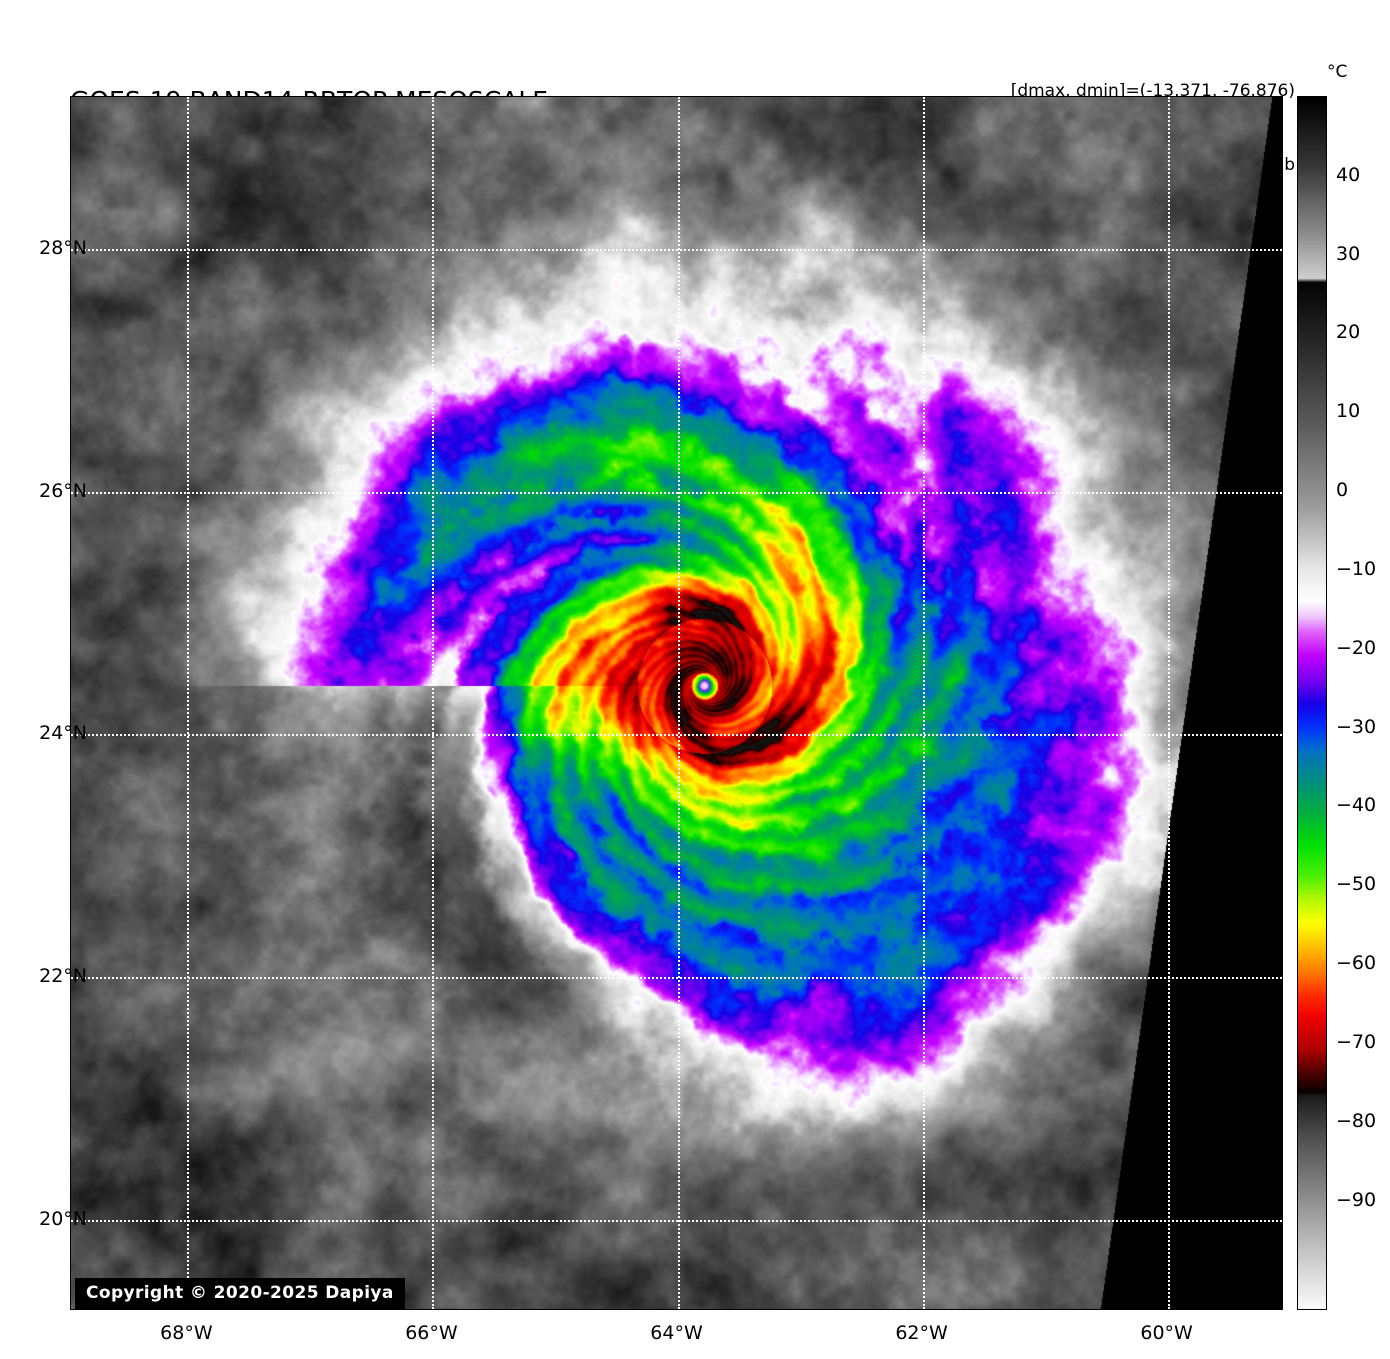  Describe the element at coordinates (1348, 411) in the screenshot. I see `colorbar-tick-label: 10` at that location.